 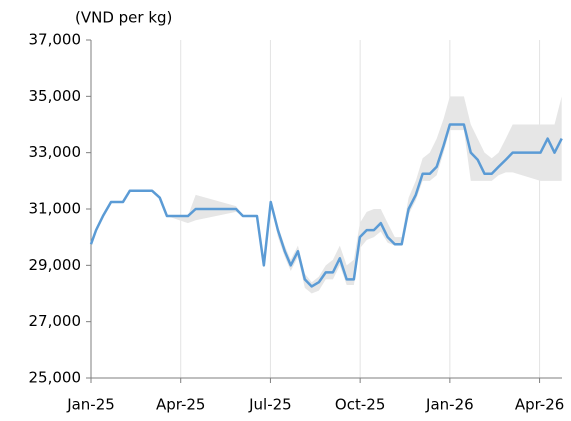 What do you see at coordinates (55, 209) in the screenshot?
I see `y-tick-label: 31,000` at bounding box center [55, 209].